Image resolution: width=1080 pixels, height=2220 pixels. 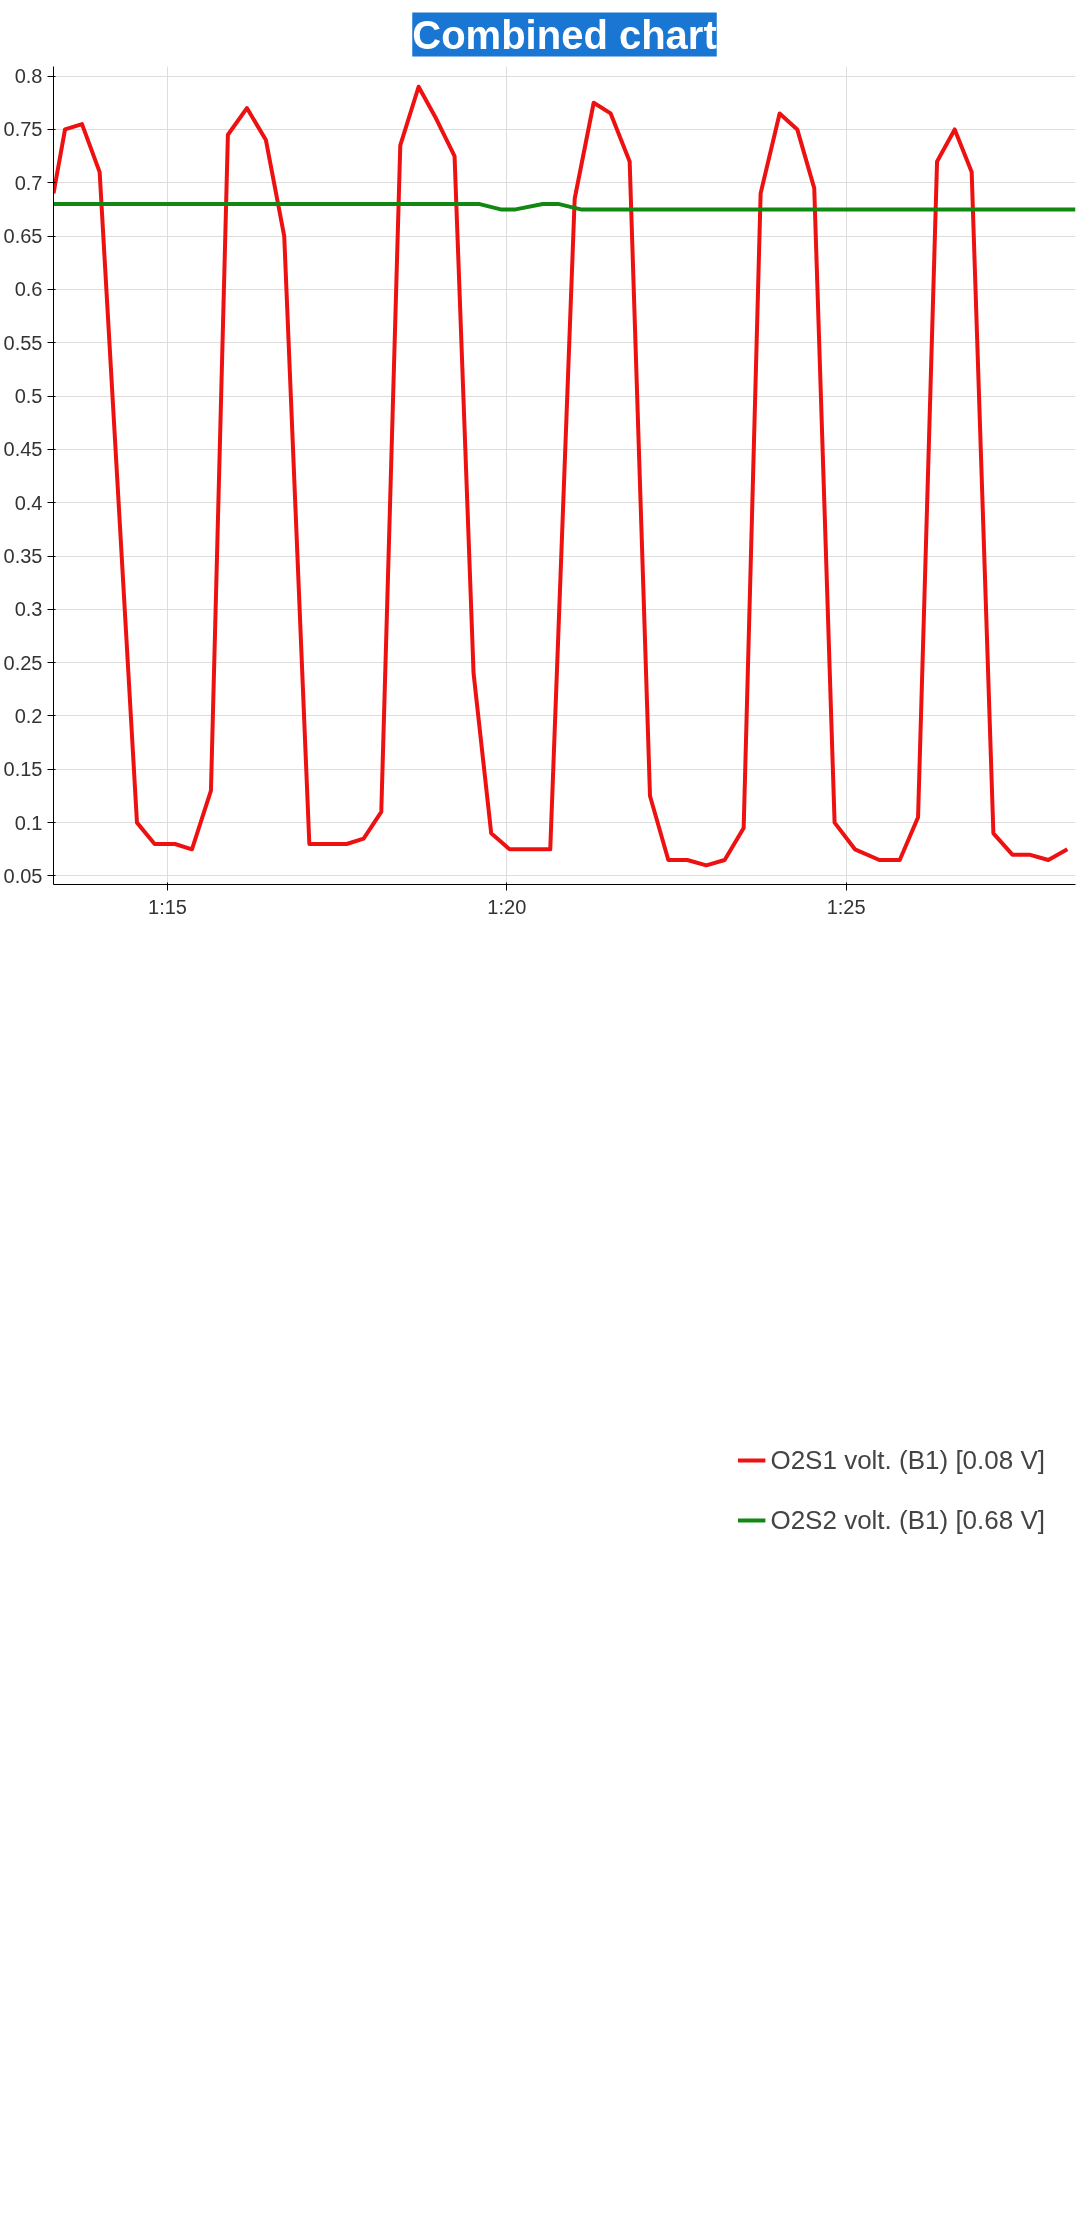 What do you see at coordinates (23, 449) in the screenshot?
I see `y-tick-label: 0.45` at bounding box center [23, 449].